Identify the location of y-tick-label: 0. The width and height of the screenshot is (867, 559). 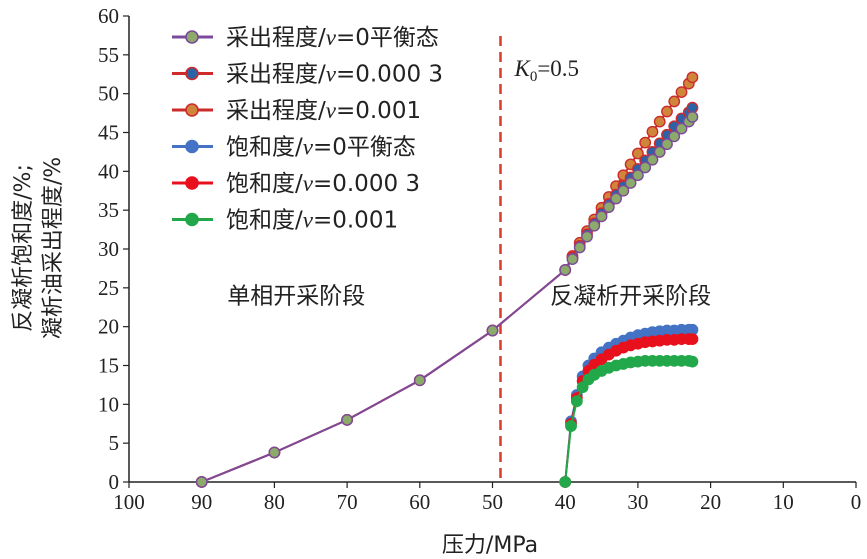
(114, 482).